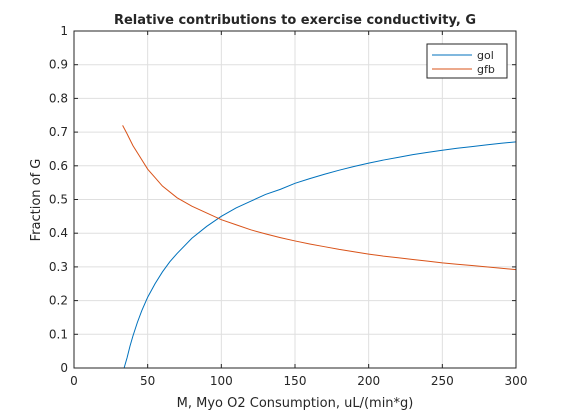 The height and width of the screenshot is (413, 570). Describe the element at coordinates (74, 381) in the screenshot. I see `x-tick-label: 0` at that location.